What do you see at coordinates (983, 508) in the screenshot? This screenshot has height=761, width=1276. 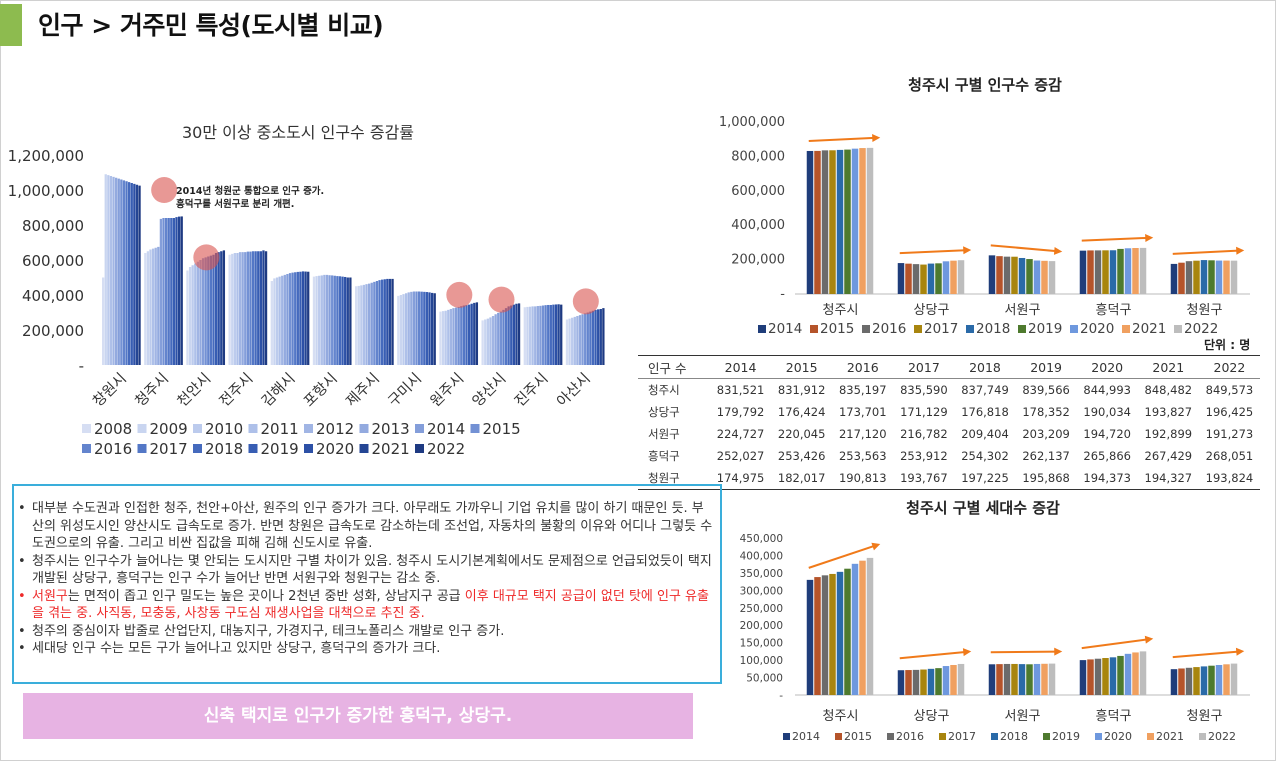 I see `chart-title: 청주시 구별 세대수 증감` at bounding box center [983, 508].